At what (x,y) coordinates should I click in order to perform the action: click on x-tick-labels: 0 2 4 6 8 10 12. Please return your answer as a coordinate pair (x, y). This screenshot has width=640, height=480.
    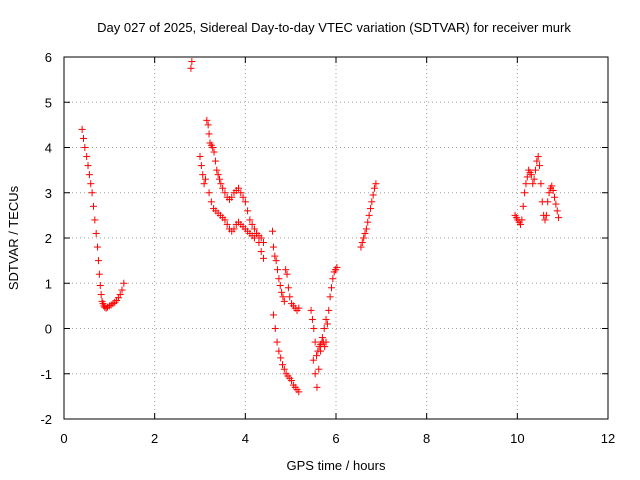
    Looking at the image, I should click on (337, 438).